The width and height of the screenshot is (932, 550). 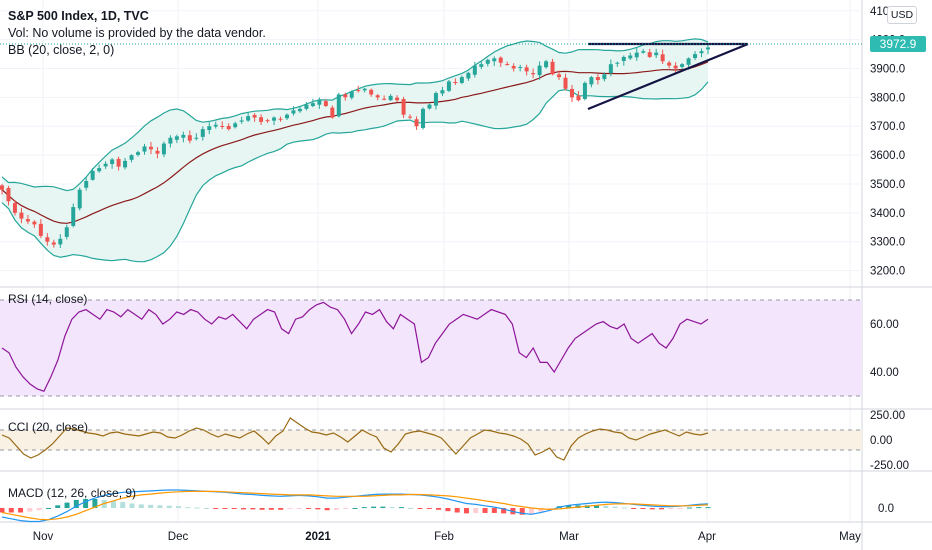 I want to click on cci-tick-label: 250.00, so click(x=887, y=416).